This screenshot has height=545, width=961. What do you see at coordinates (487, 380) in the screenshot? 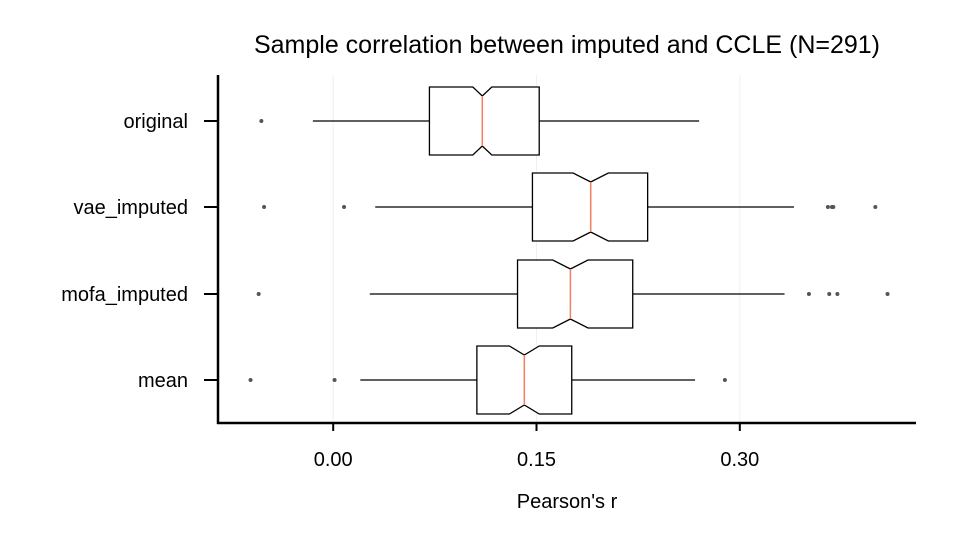
I see `box-mean` at bounding box center [487, 380].